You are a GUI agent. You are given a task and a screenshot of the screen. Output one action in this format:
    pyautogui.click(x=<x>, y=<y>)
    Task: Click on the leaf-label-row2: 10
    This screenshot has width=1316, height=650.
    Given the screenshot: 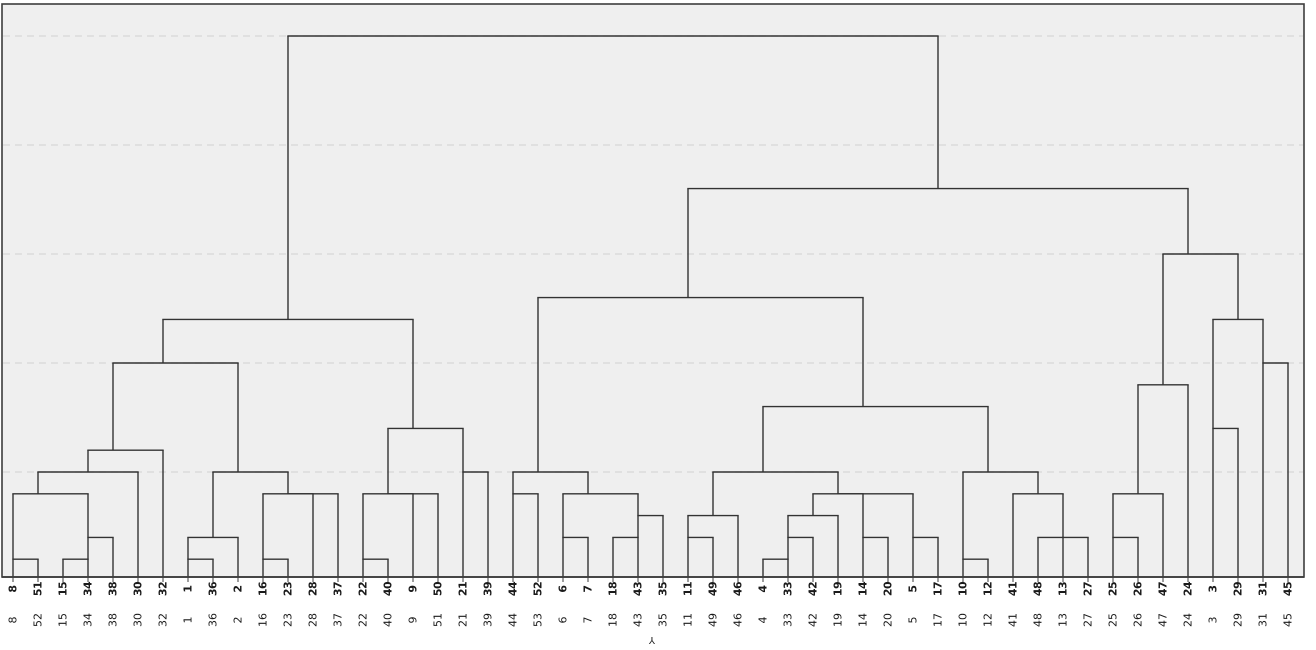 What is the action you would take?
    pyautogui.click(x=963, y=620)
    